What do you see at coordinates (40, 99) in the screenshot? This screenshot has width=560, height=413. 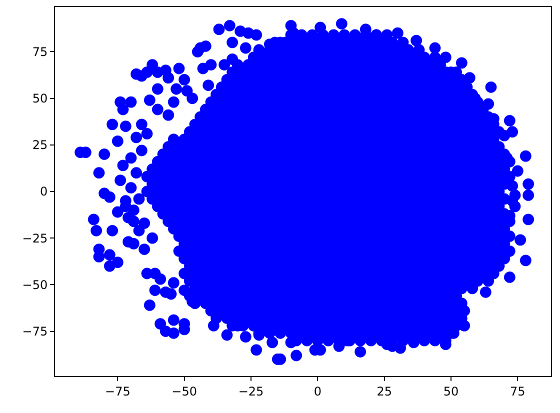 I see `y-tick-label: 50` at bounding box center [40, 99].